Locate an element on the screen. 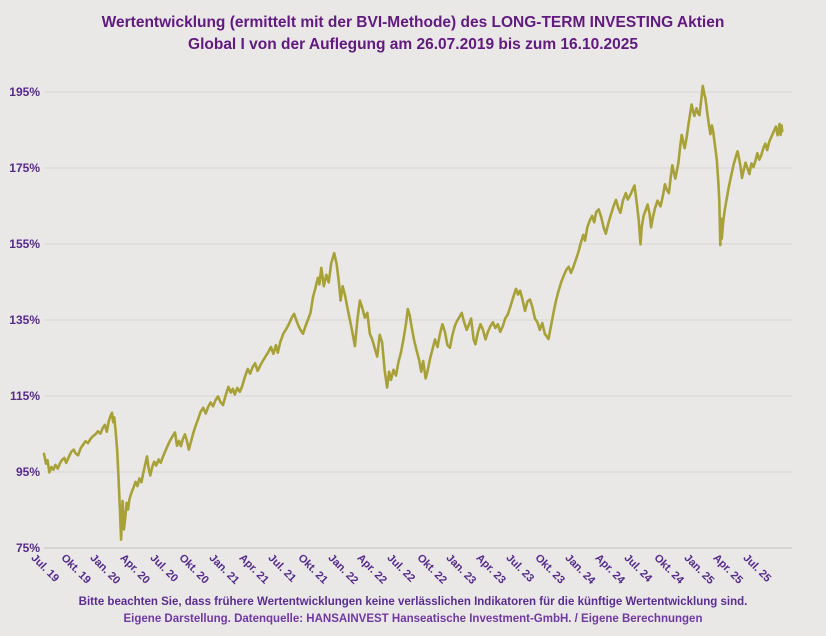 This screenshot has width=826, height=636. y-axis-label: 195% is located at coordinates (24, 92).